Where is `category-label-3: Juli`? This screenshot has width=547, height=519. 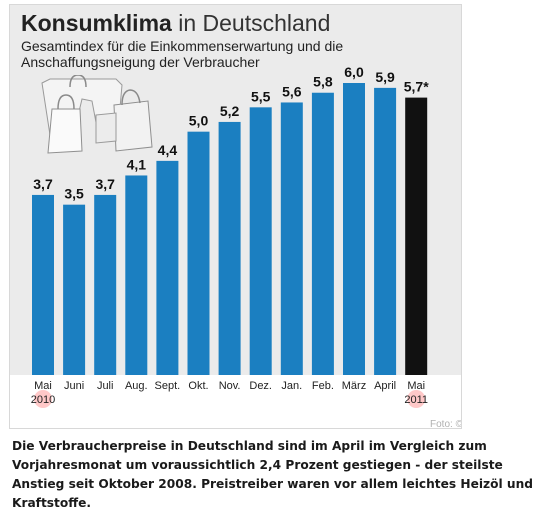 category-label-3: Juli is located at coordinates (105, 386).